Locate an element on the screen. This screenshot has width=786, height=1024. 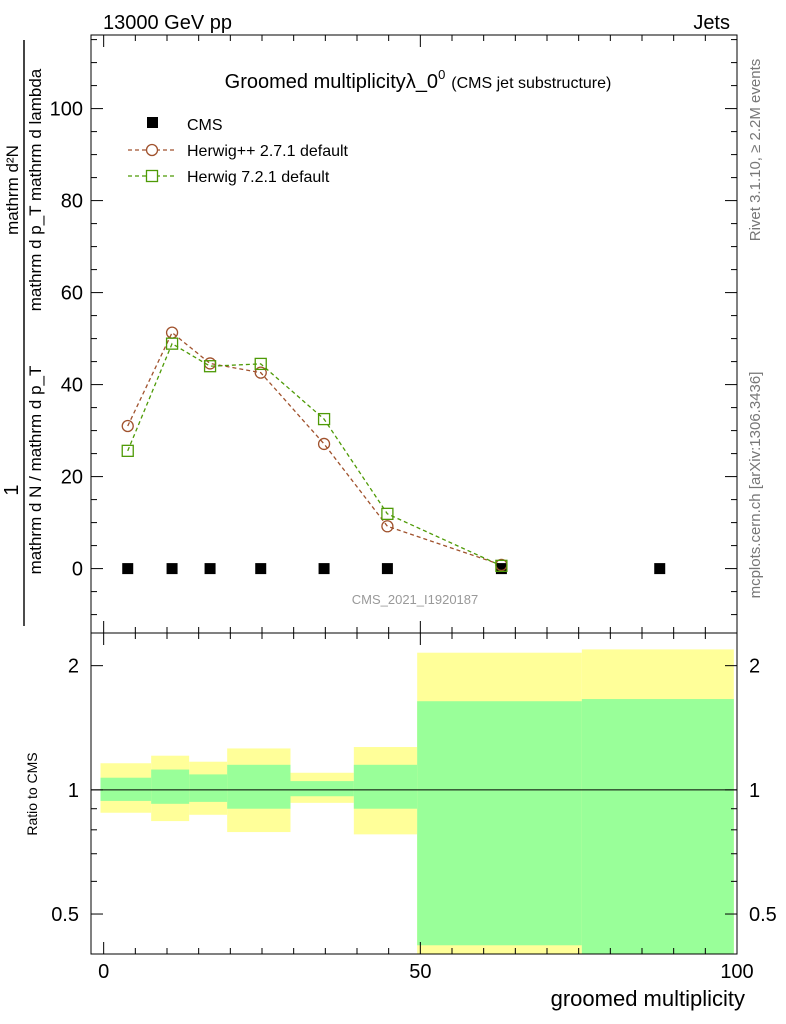
main-y-tick-label: 40 is located at coordinates (72, 386).